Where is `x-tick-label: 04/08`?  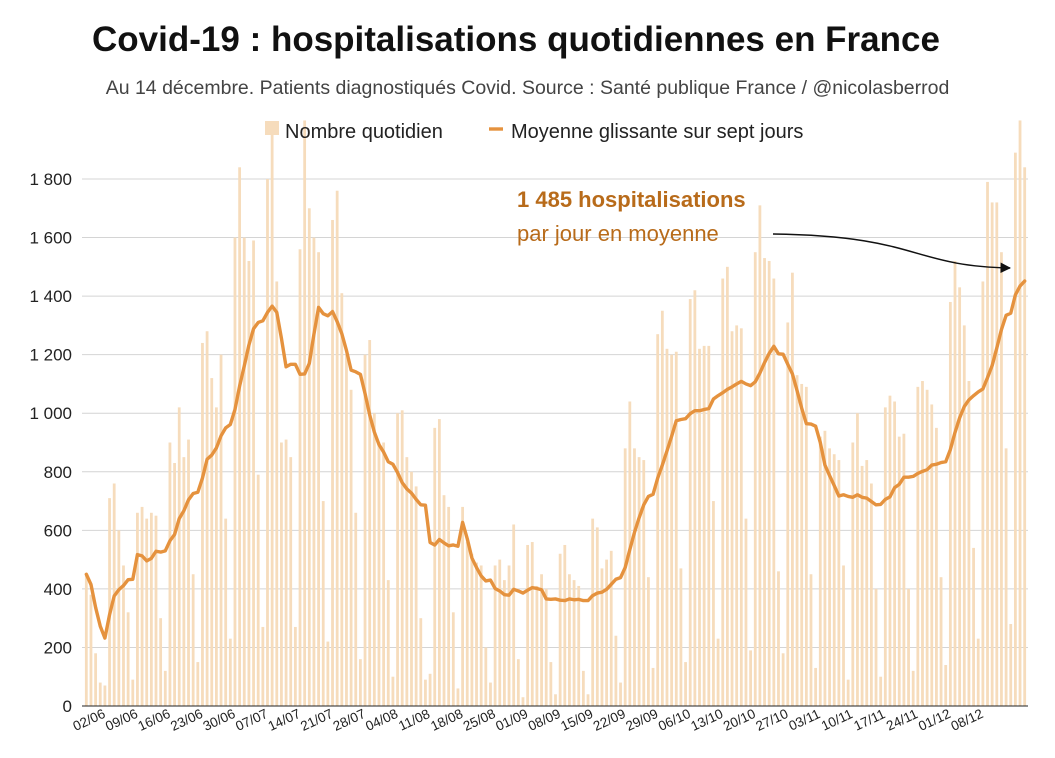 x-tick-label: 04/08 is located at coordinates (381, 720).